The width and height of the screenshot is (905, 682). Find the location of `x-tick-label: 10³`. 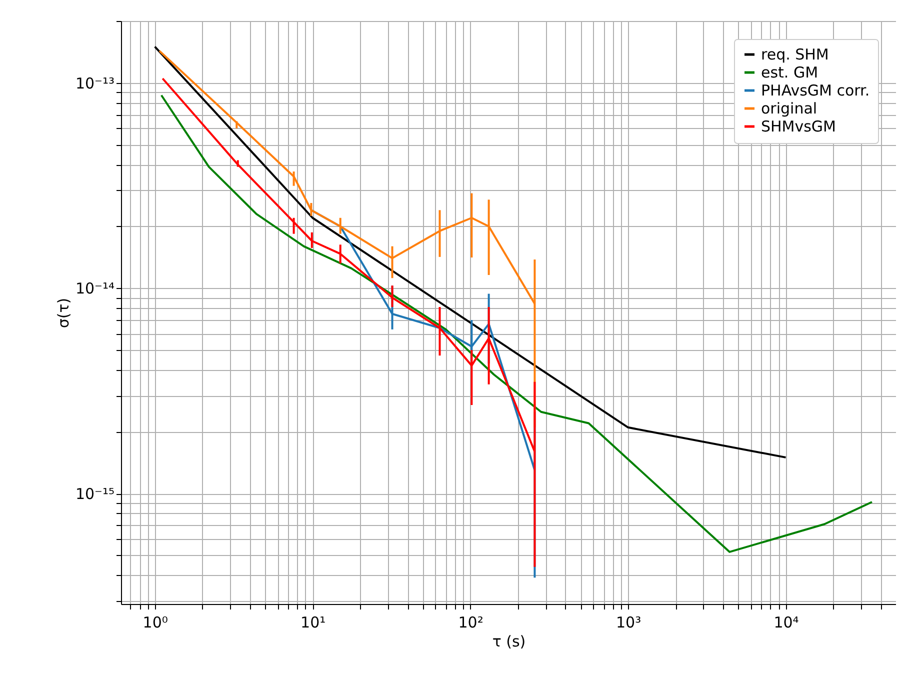

x-tick-label: 10³ is located at coordinates (629, 623).